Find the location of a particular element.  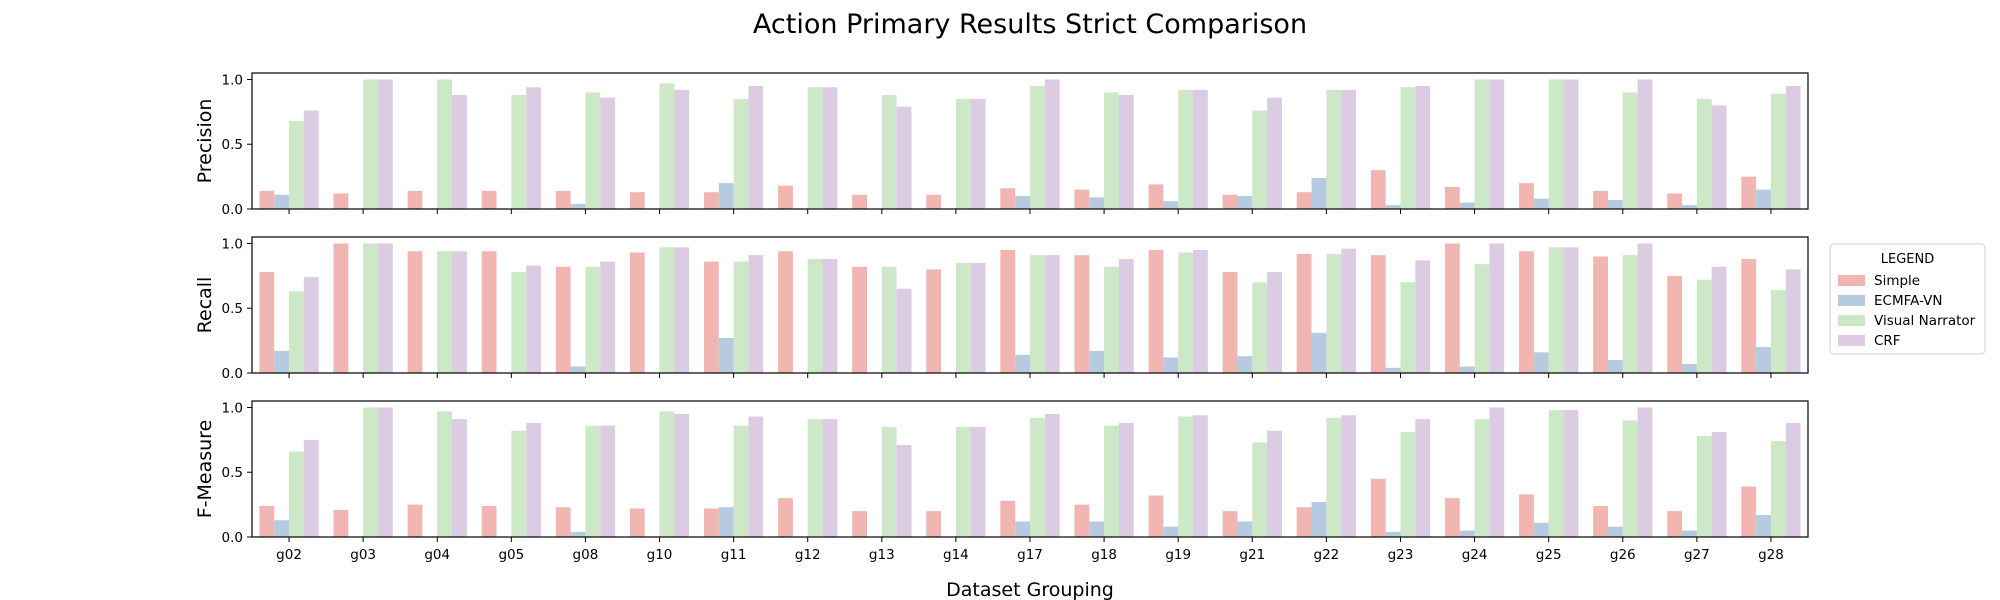

bar-ecmfa-vn-g08 is located at coordinates (578, 206).